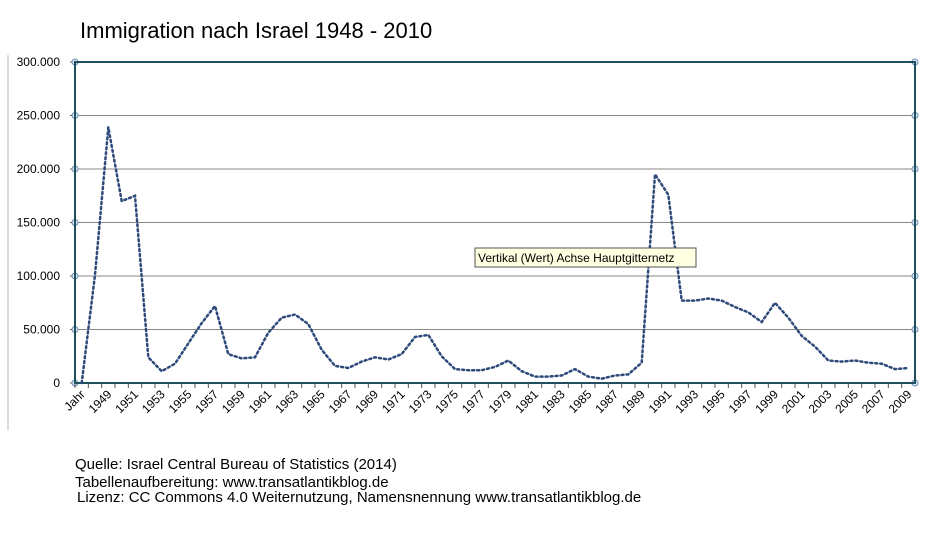 The width and height of the screenshot is (938, 533). I want to click on x-tick-label: 1985, so click(580, 401).